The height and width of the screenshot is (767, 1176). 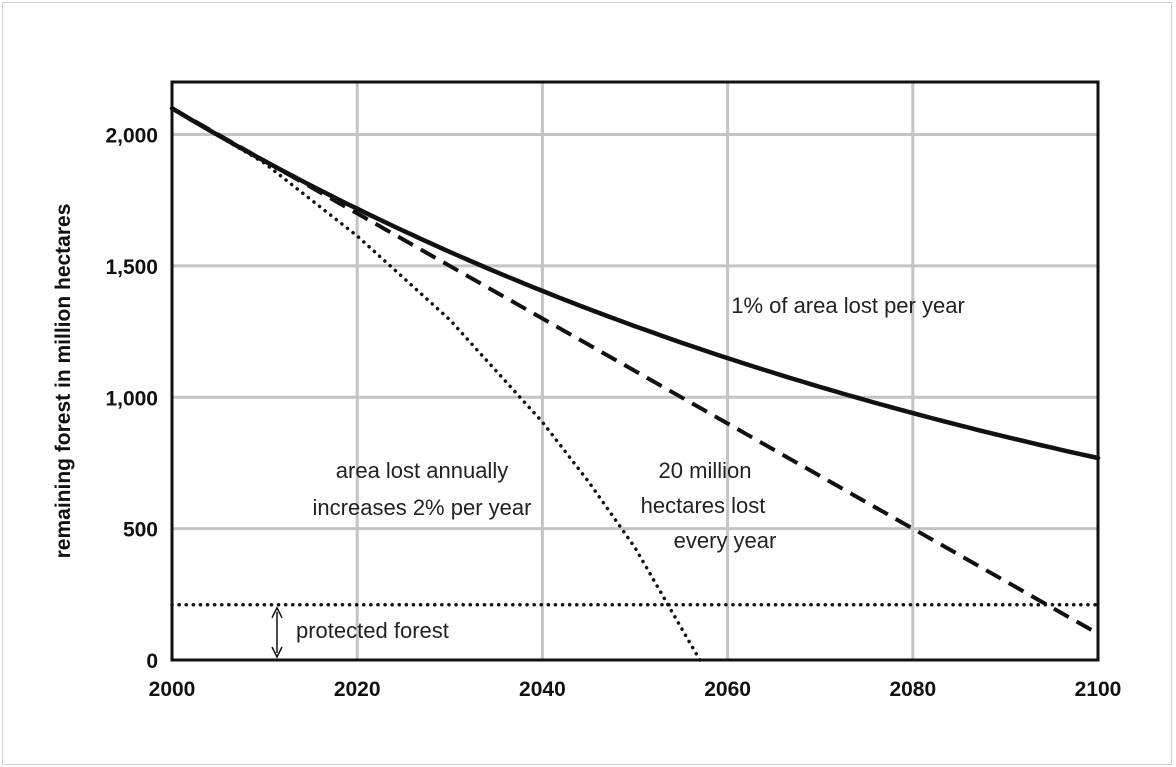 I want to click on annotation-protected-forest: protected forest, so click(x=372, y=630).